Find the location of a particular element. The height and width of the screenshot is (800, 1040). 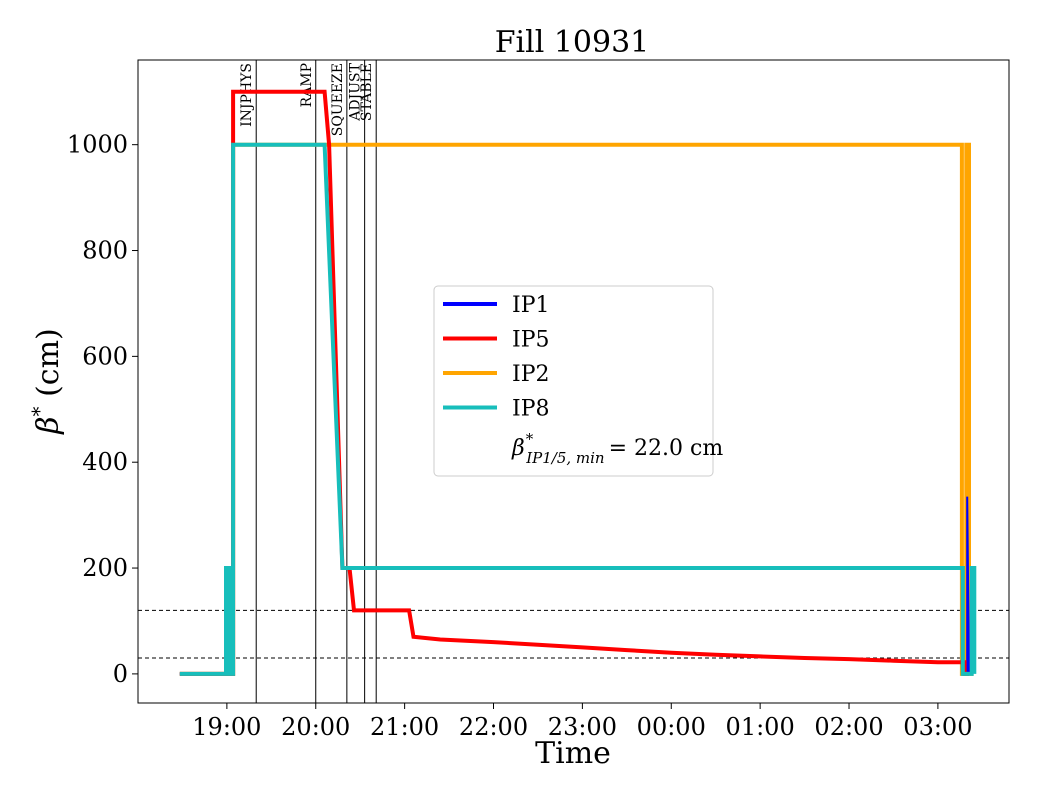

x-tick-label: 03:00 is located at coordinates (937, 727).